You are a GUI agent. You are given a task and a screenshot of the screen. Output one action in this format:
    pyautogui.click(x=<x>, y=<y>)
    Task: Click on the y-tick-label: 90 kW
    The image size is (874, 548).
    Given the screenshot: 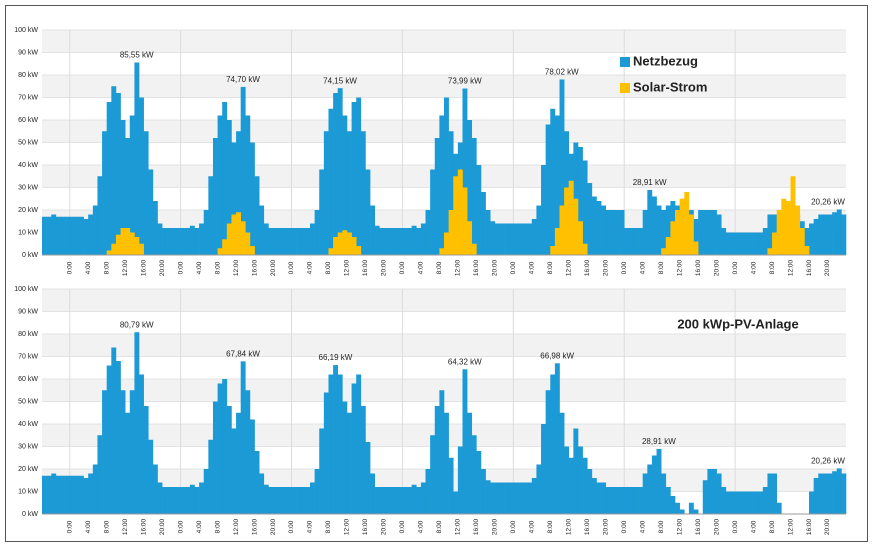 What is the action you would take?
    pyautogui.click(x=28, y=52)
    